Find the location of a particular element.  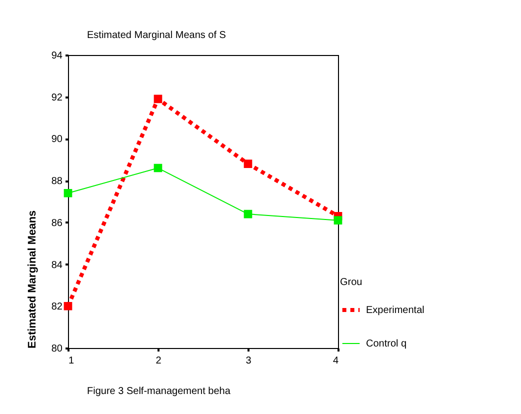

x-tick-label: 3 is located at coordinates (249, 361).